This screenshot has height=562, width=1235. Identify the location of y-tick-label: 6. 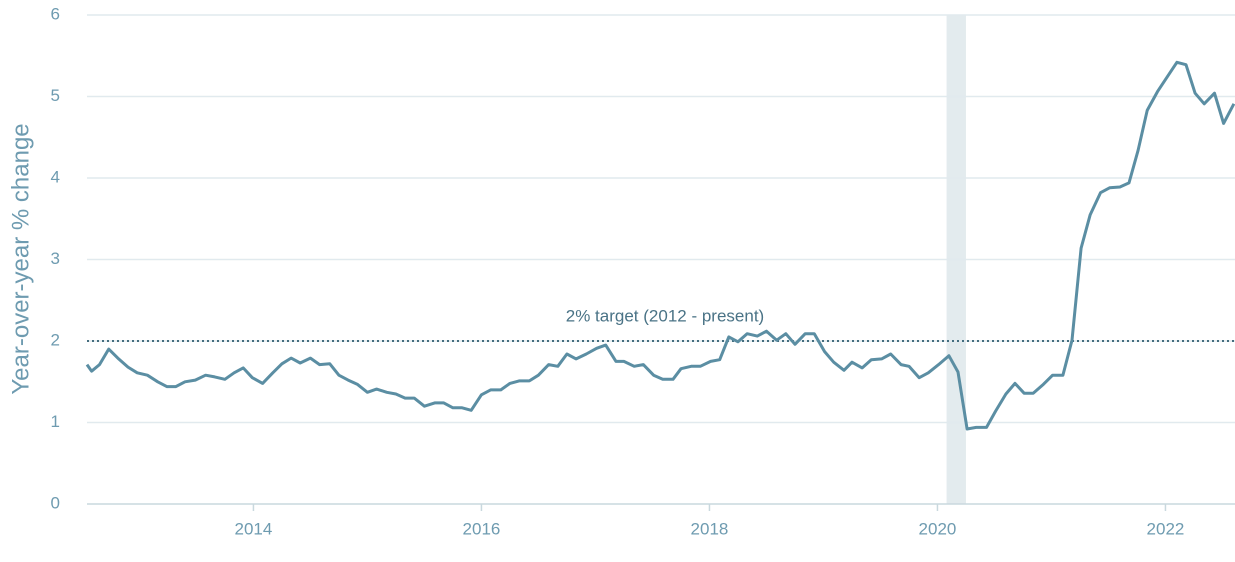
(55, 13).